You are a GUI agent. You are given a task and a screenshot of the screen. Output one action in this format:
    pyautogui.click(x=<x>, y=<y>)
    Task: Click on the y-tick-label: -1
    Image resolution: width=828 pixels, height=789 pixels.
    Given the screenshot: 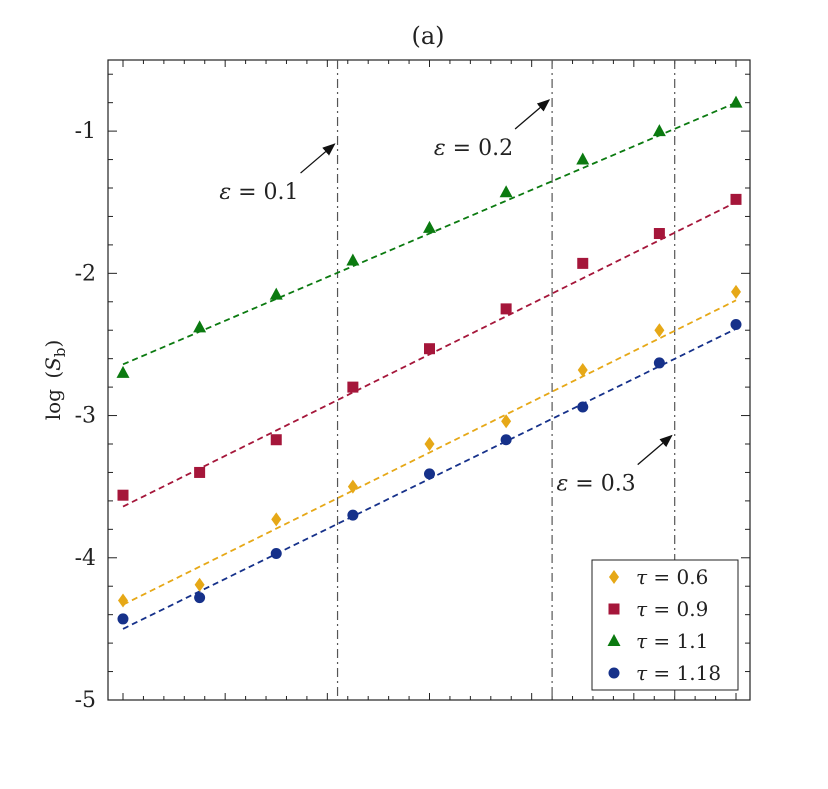 What is the action you would take?
    pyautogui.click(x=85, y=131)
    